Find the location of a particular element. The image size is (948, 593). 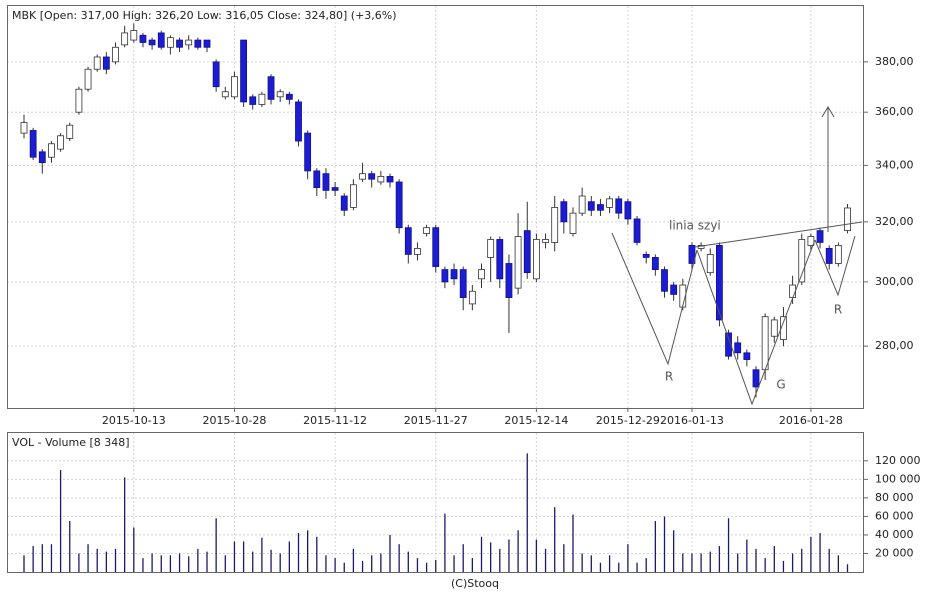

annotation: R is located at coordinates (838, 310).